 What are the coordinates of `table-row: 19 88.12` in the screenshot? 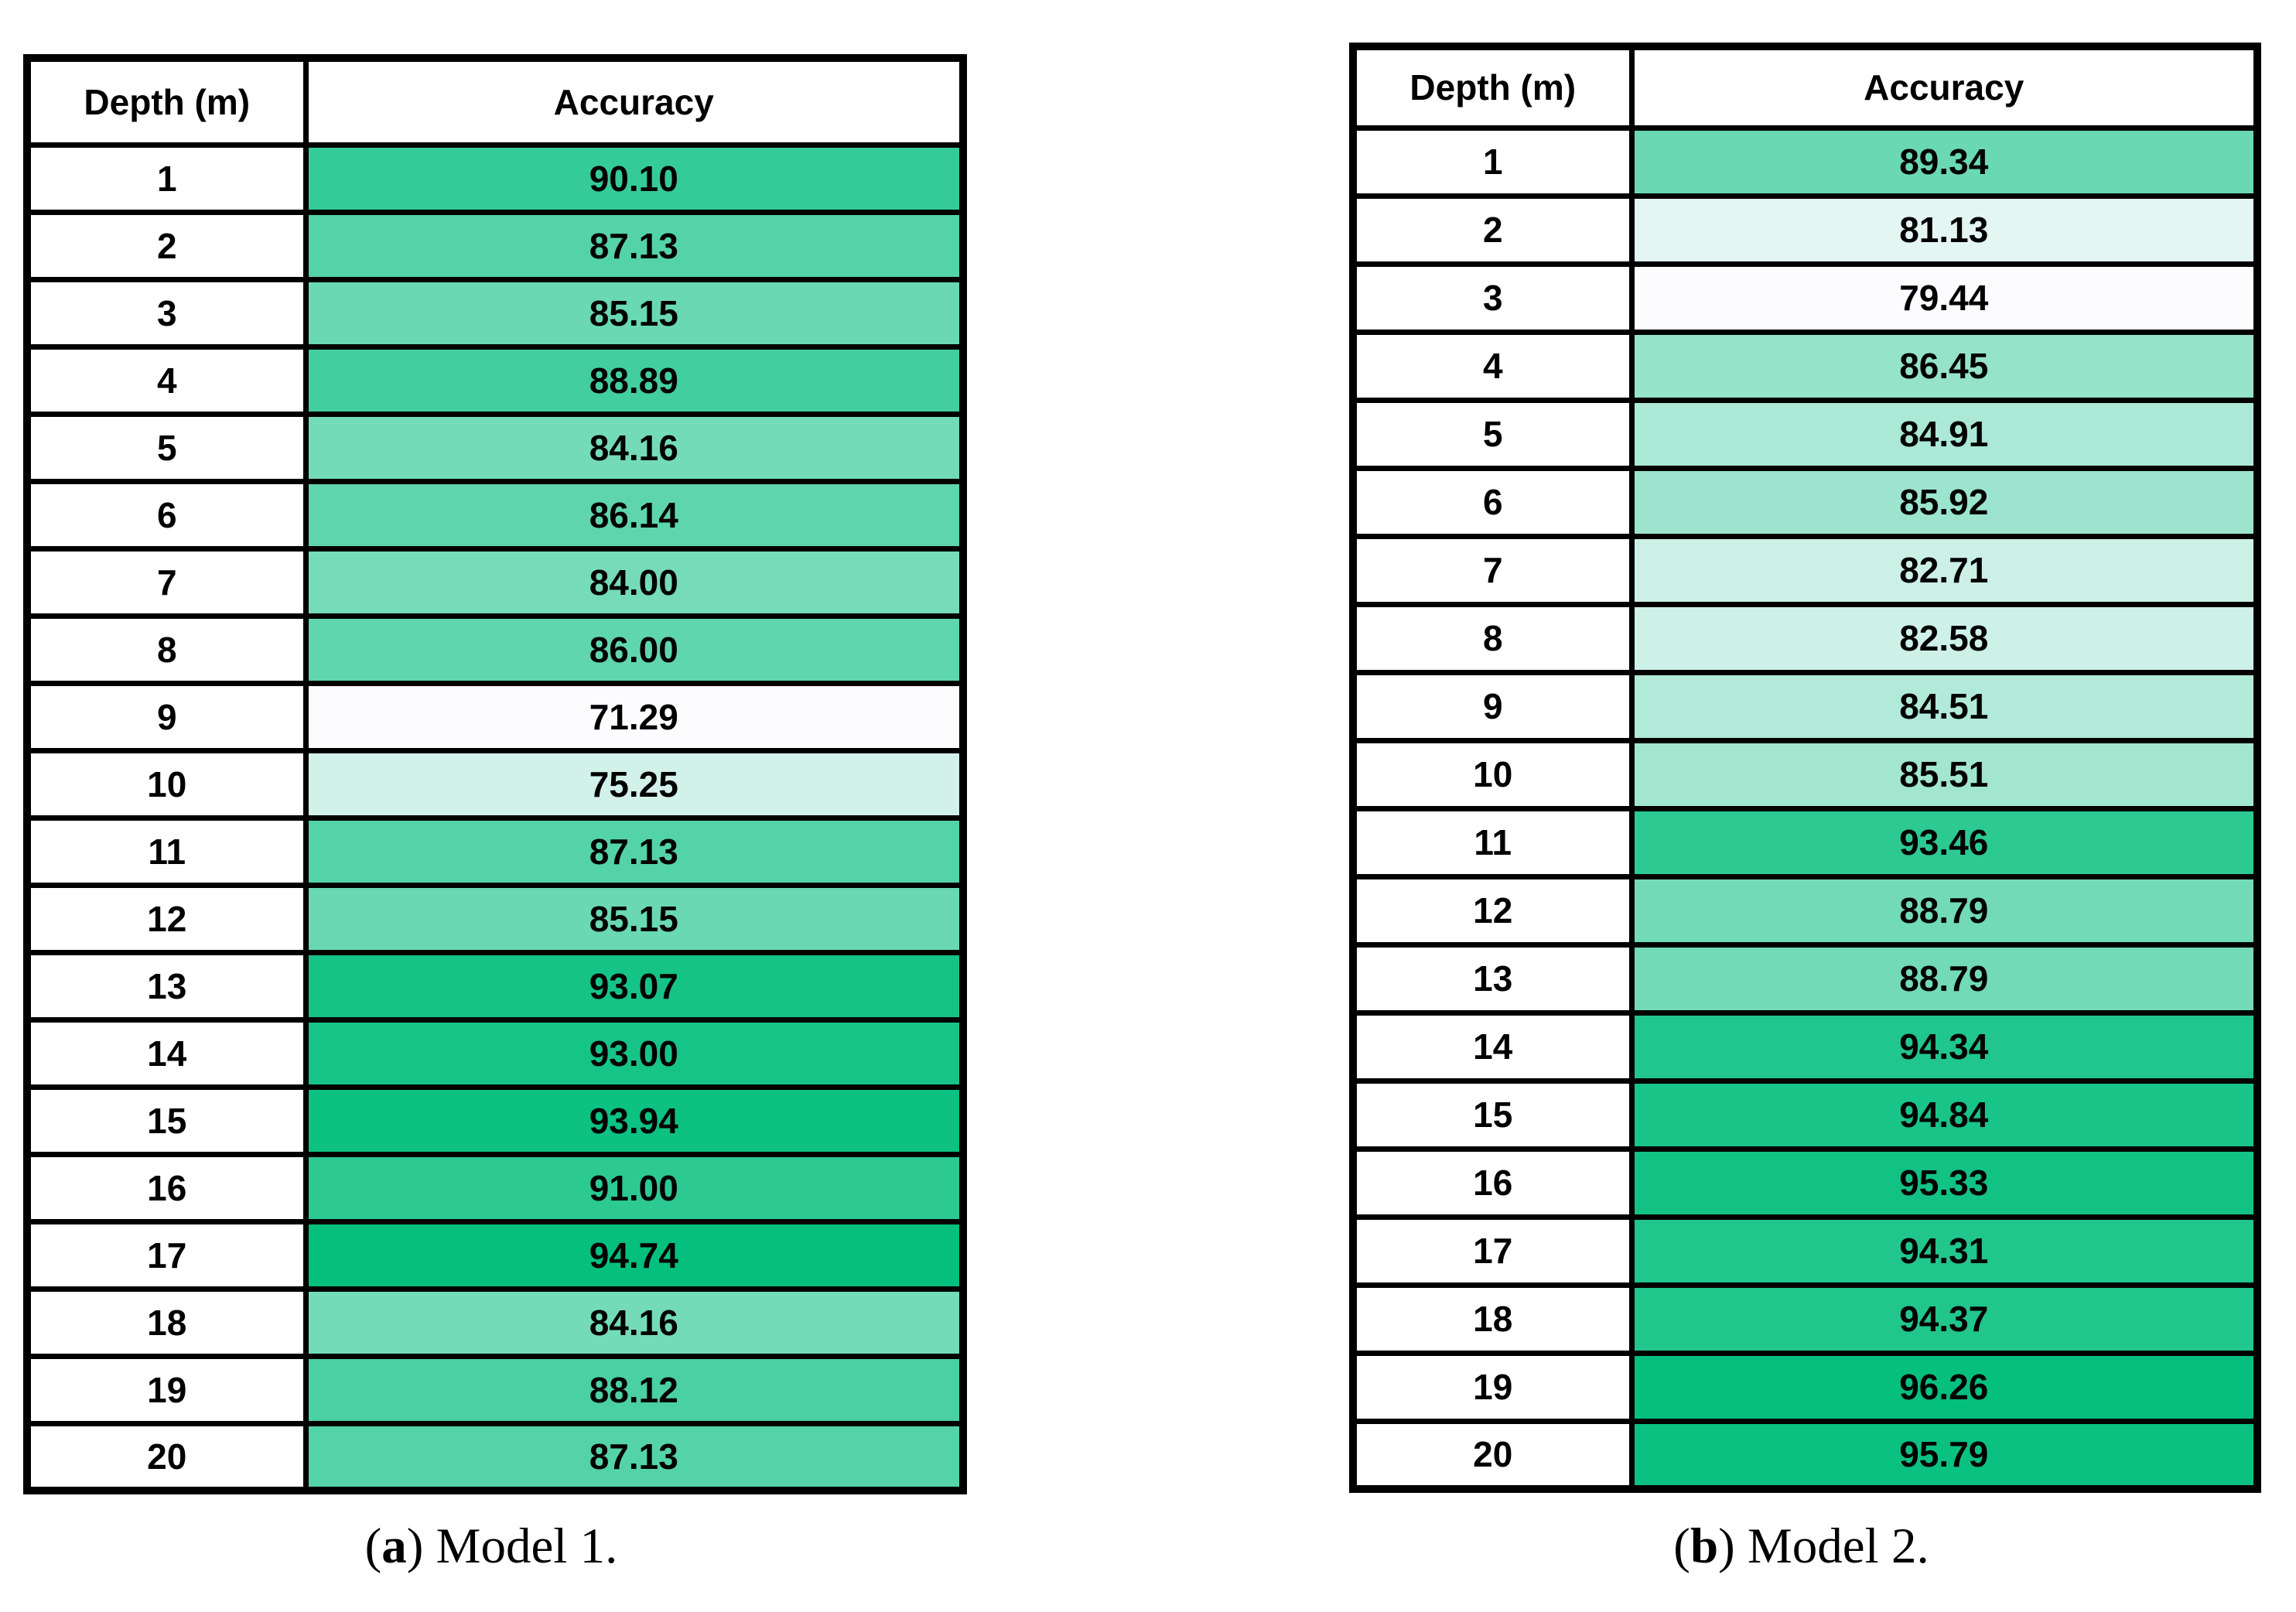 It's located at (495, 1390).